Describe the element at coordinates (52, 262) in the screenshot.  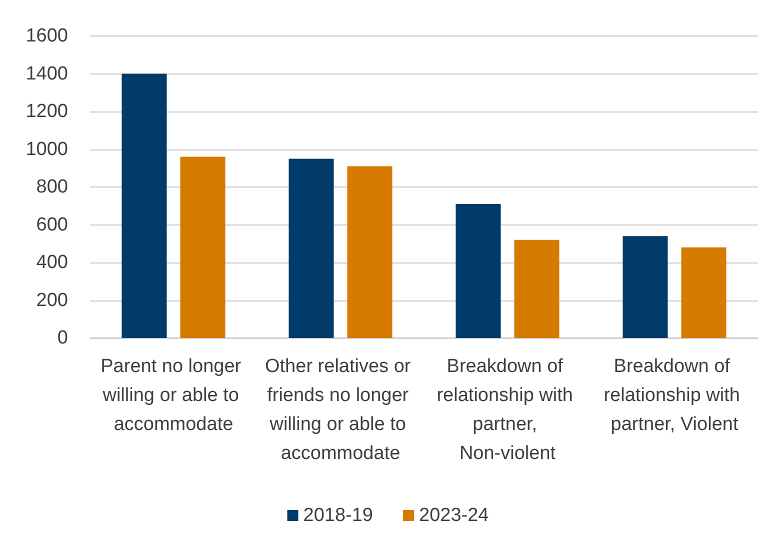
I see `y-tick-label: 400` at that location.